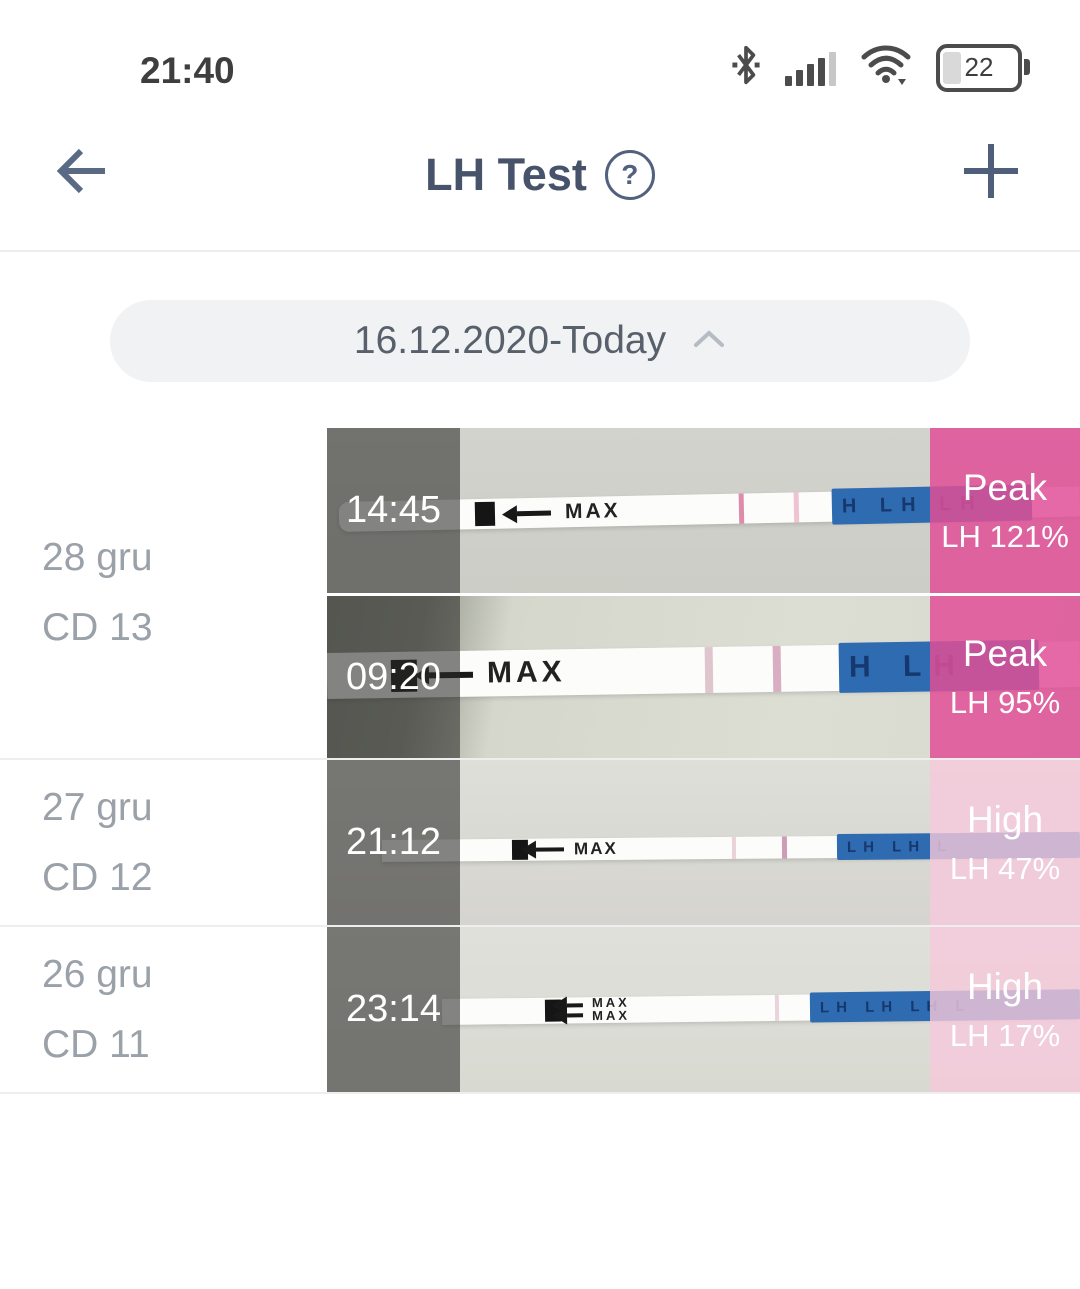 The width and height of the screenshot is (1080, 1289). Describe the element at coordinates (506, 174) in the screenshot. I see `page-title: LH Test` at that location.